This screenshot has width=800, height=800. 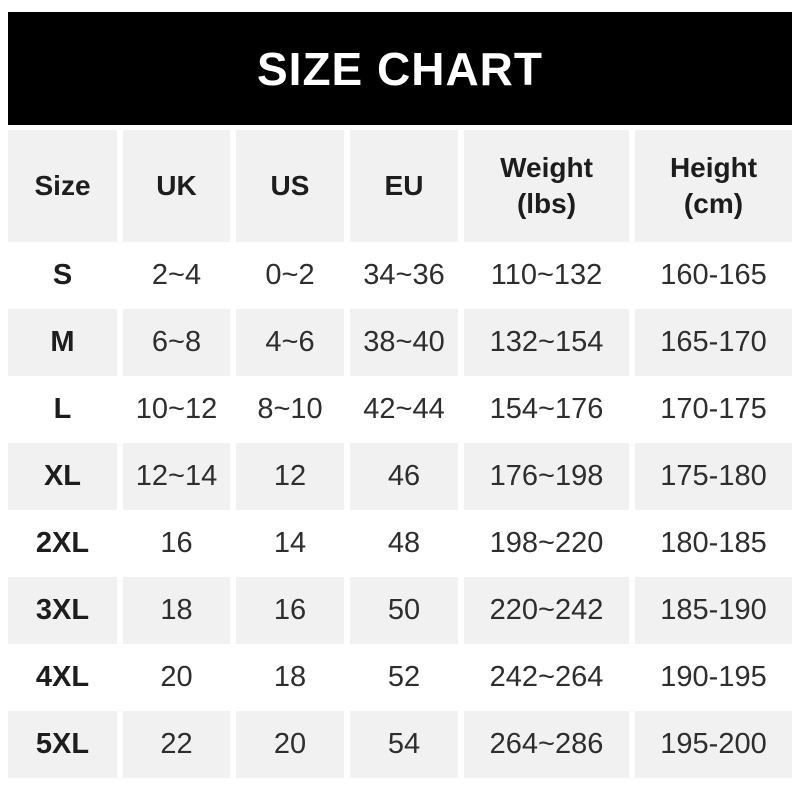 What do you see at coordinates (62, 676) in the screenshot?
I see `size-cell: 4XL` at bounding box center [62, 676].